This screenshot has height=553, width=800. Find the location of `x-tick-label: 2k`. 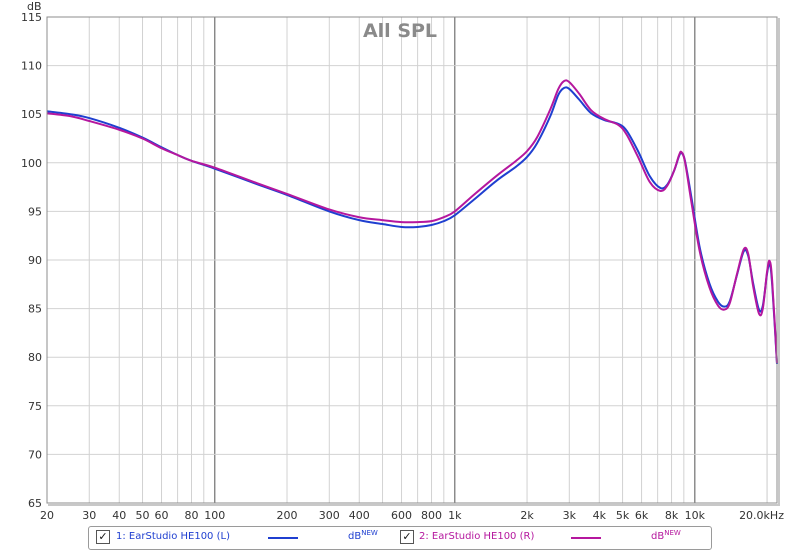

x-tick-label: 2k is located at coordinates (527, 515).